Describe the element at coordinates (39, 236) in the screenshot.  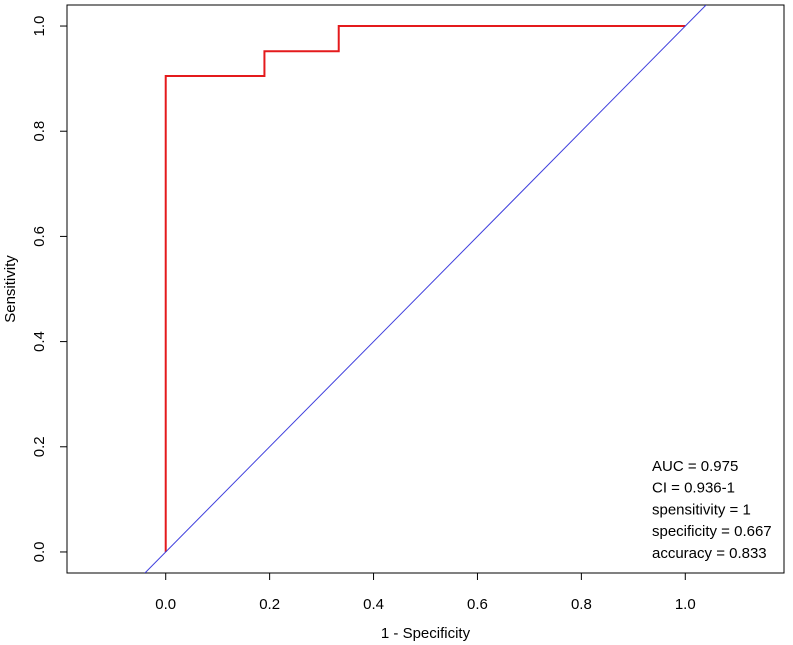
I see `y-tick-label: 0.6` at that location.